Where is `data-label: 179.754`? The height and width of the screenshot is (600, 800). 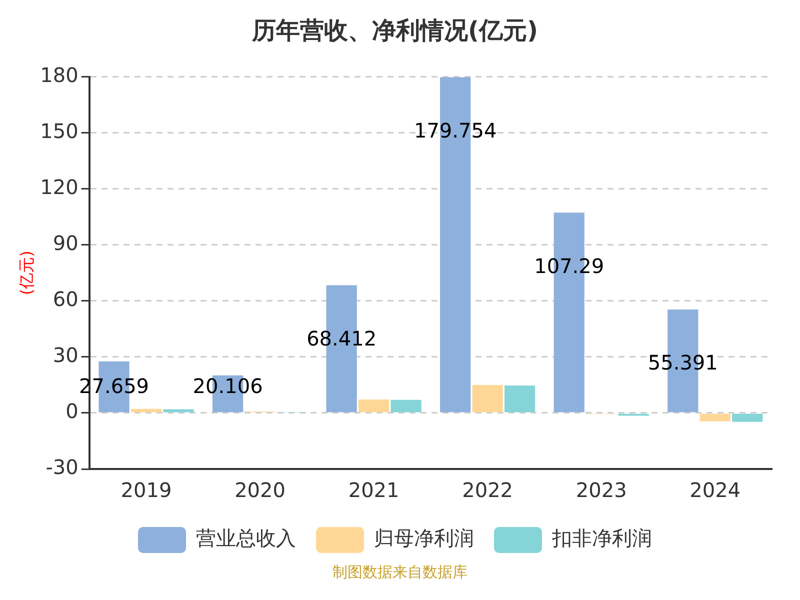 data-label: 179.754 is located at coordinates (455, 130).